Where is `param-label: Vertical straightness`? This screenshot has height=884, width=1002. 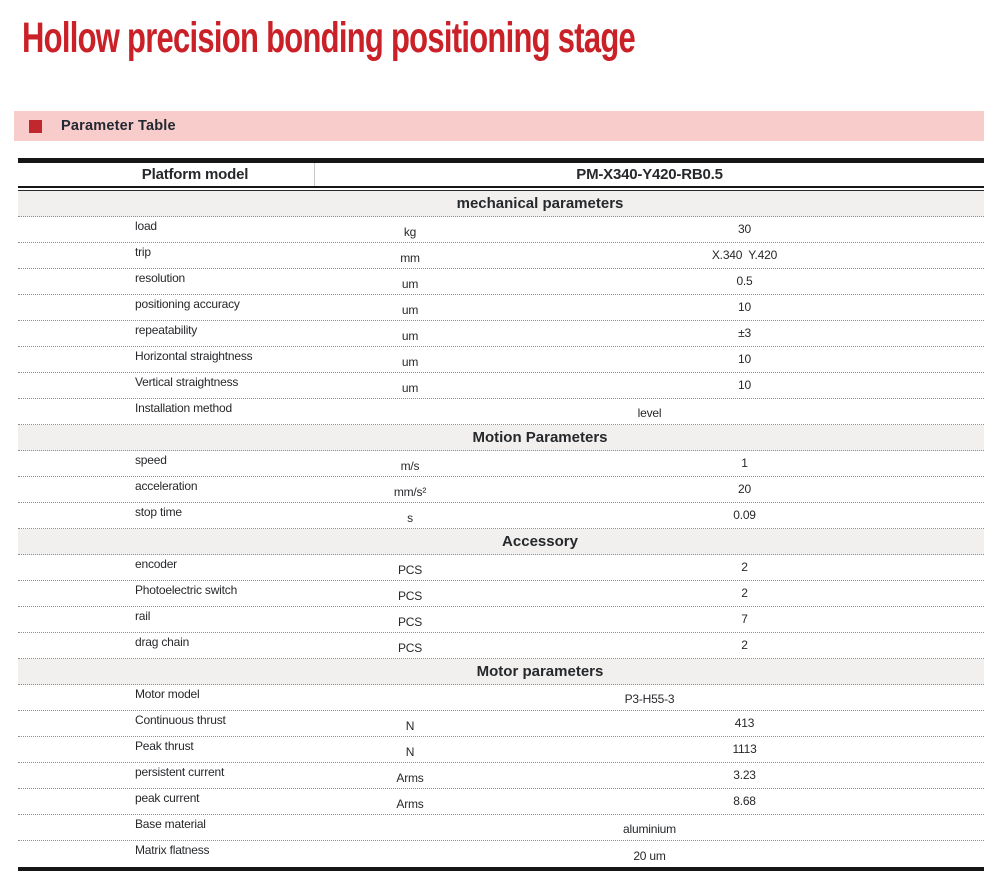 param-label: Vertical straightness is located at coordinates (187, 382).